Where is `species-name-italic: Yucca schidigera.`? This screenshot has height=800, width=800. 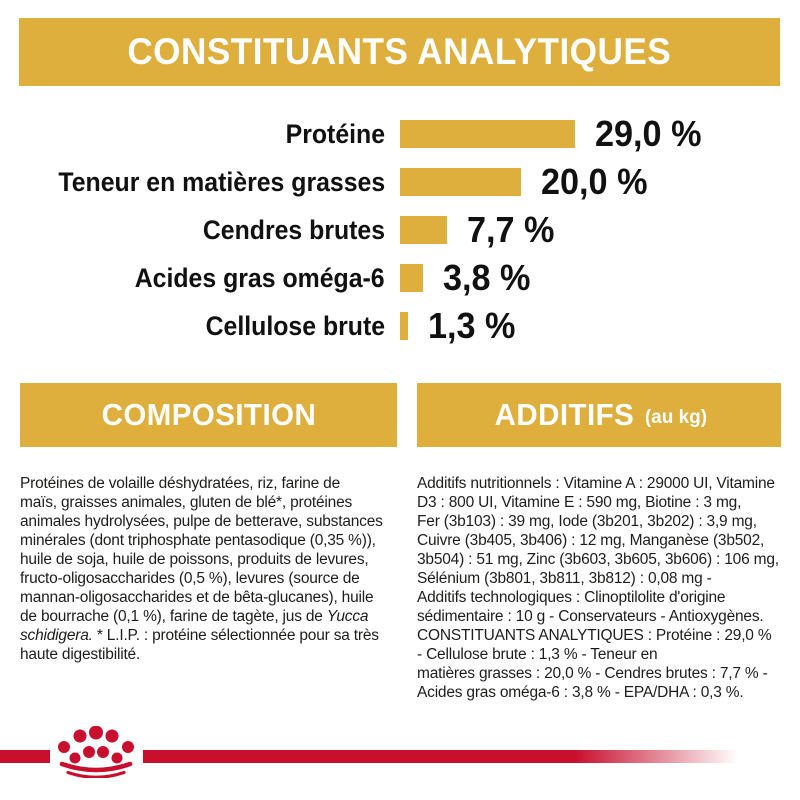 species-name-italic: Yucca schidigera. is located at coordinates (194, 625).